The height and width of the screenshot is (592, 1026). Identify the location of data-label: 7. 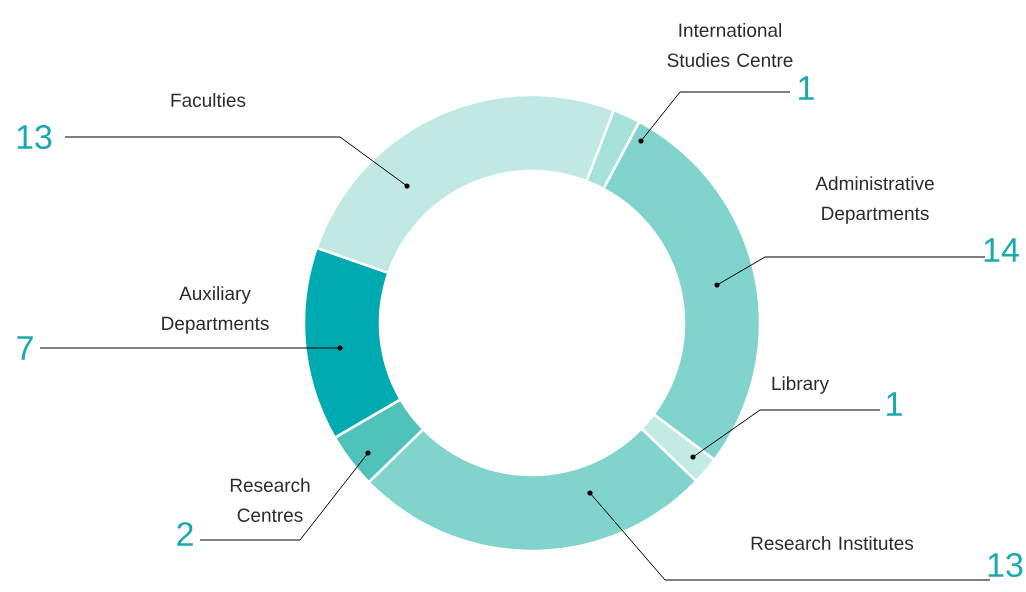
(25, 348).